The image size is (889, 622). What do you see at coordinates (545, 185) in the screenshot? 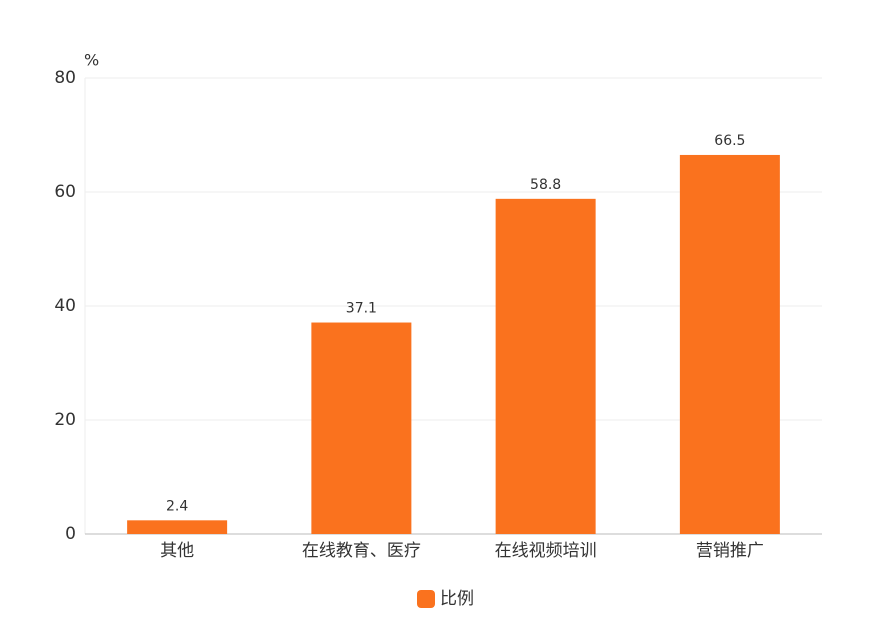
I see `value-label: 58.8` at bounding box center [545, 185].